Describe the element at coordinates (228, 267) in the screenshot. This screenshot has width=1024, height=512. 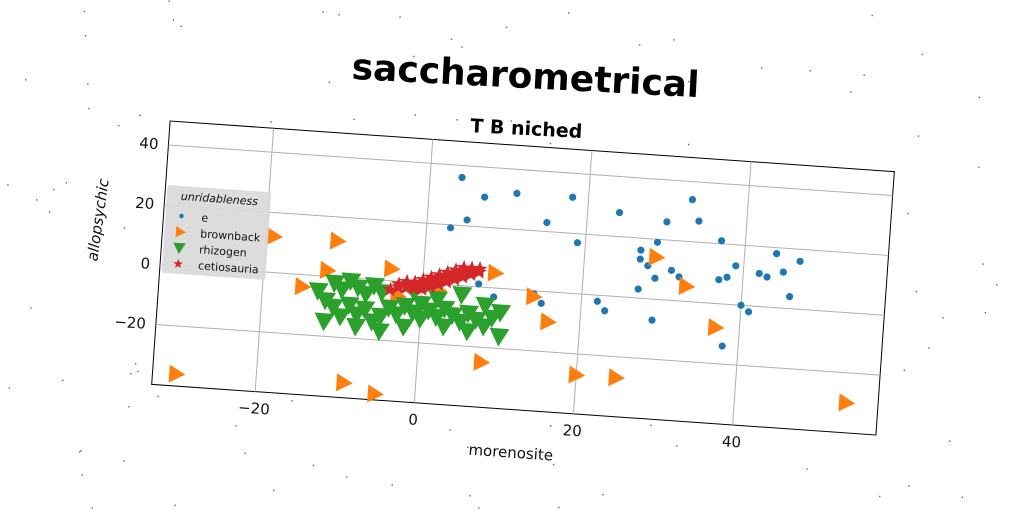
I see `legend-label: cetiosauria` at that location.